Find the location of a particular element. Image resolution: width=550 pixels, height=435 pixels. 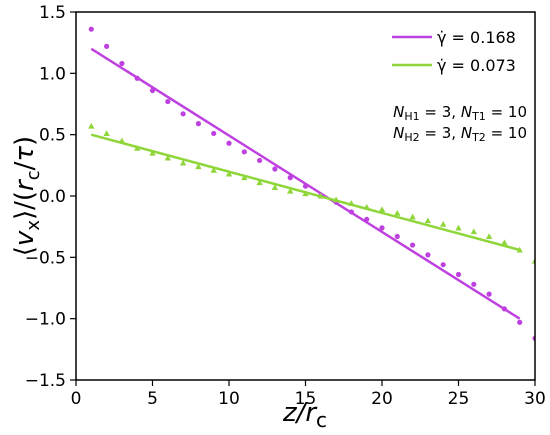

annotation-group: NH1 = 3, NT1 = 10 NH2 = 3, NT2 = 10 is located at coordinates (460, 123).